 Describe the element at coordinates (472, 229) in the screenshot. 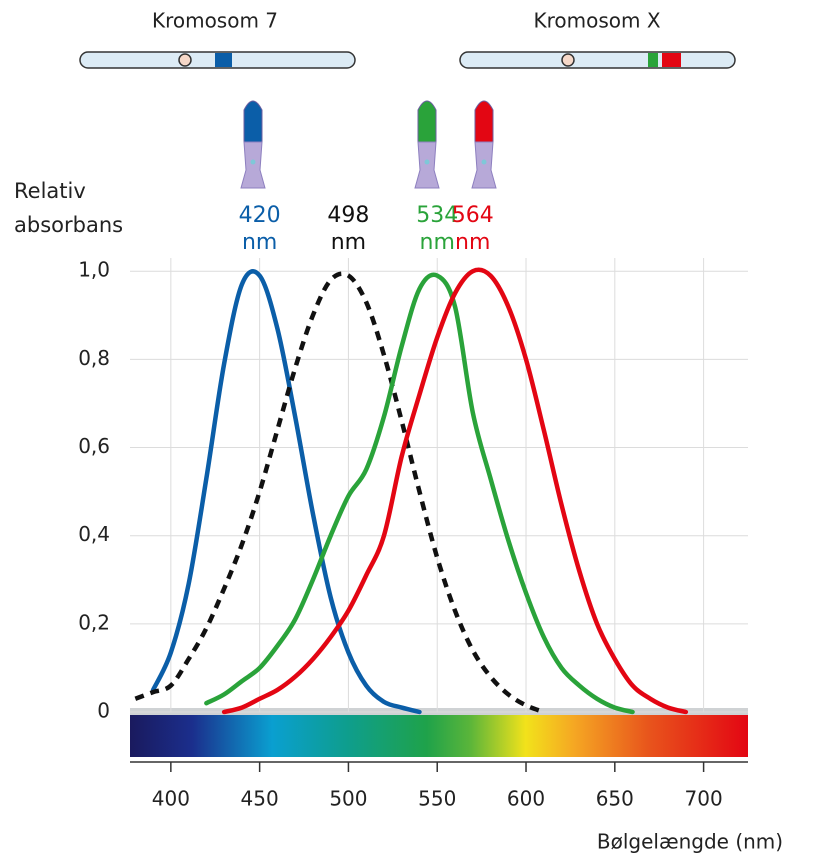

I see `peak-label: 564 nm` at that location.